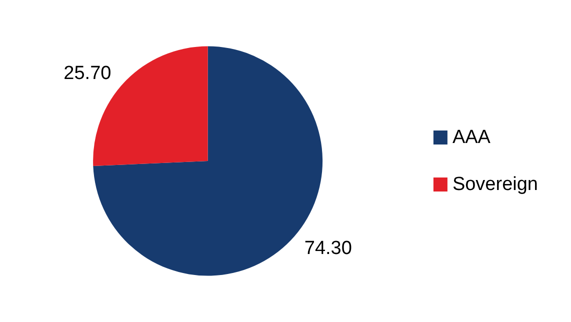 This screenshot has height=322, width=571. What do you see at coordinates (88, 73) in the screenshot?
I see `data-label: 25.70` at bounding box center [88, 73].